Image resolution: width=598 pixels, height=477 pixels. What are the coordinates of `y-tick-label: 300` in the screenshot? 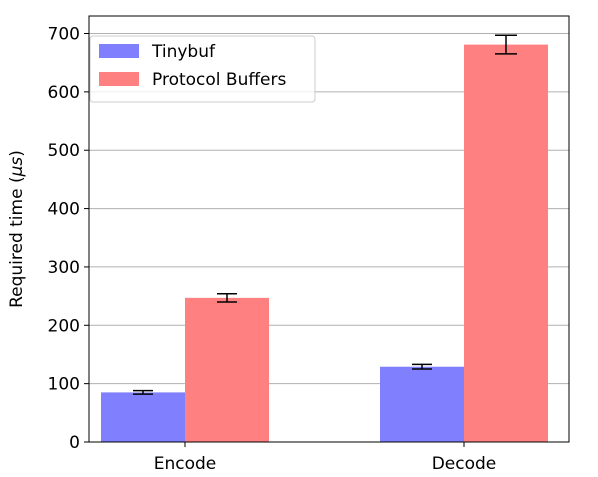 It's located at (64, 268).